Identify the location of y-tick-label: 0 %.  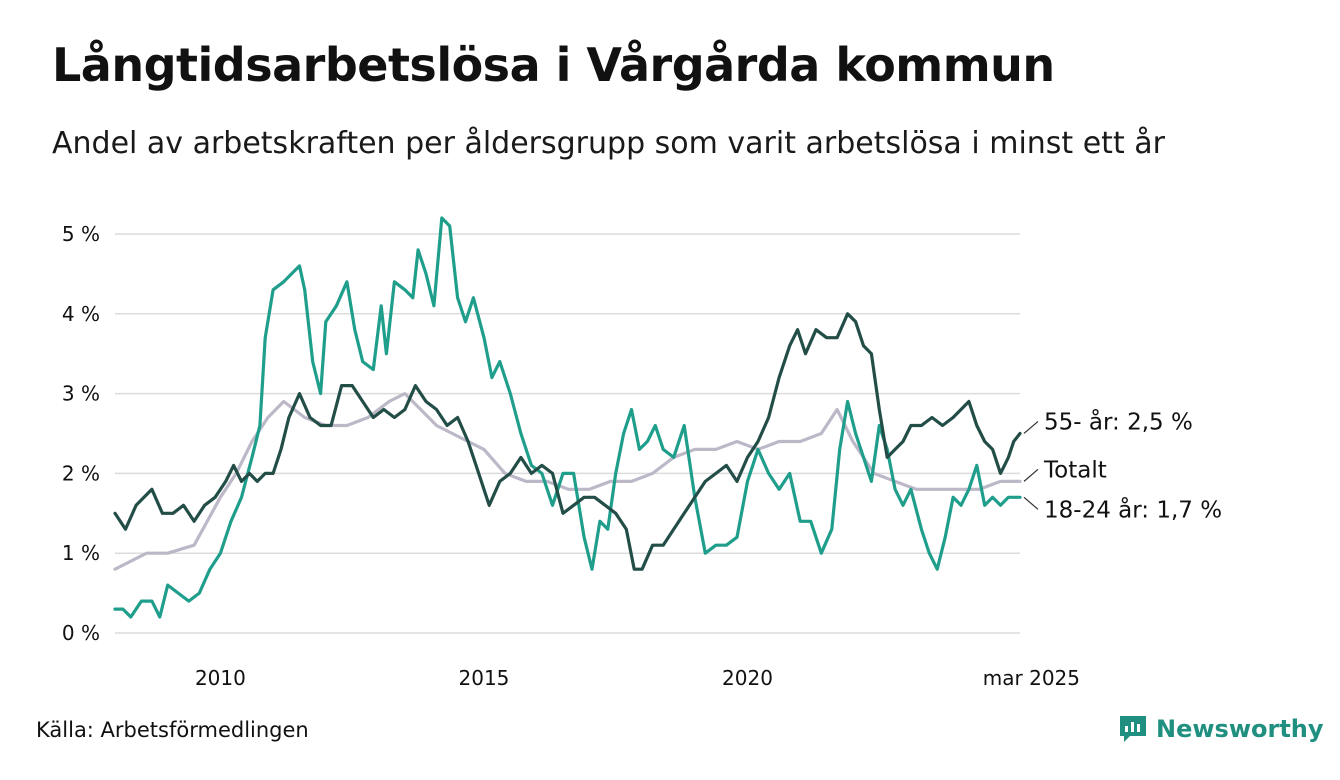
(81, 633).